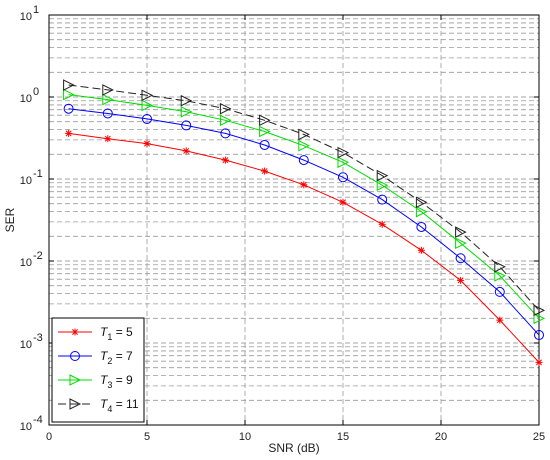 The width and height of the screenshot is (550, 460). I want to click on x-tick-label: 20, so click(441, 437).